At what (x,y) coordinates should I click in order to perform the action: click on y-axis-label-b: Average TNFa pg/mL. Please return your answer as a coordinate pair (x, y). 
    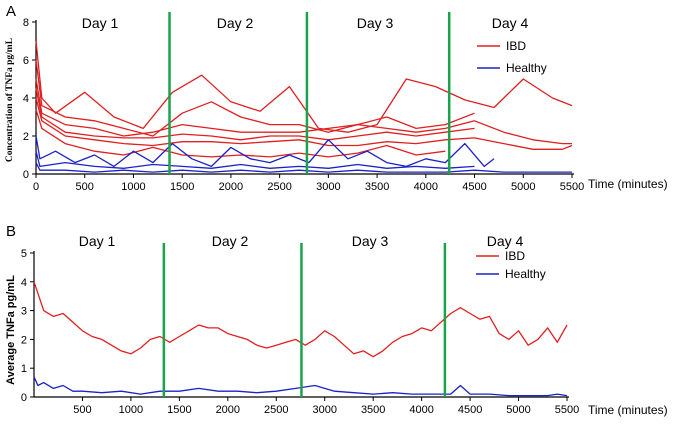
    Looking at the image, I should click on (11, 330).